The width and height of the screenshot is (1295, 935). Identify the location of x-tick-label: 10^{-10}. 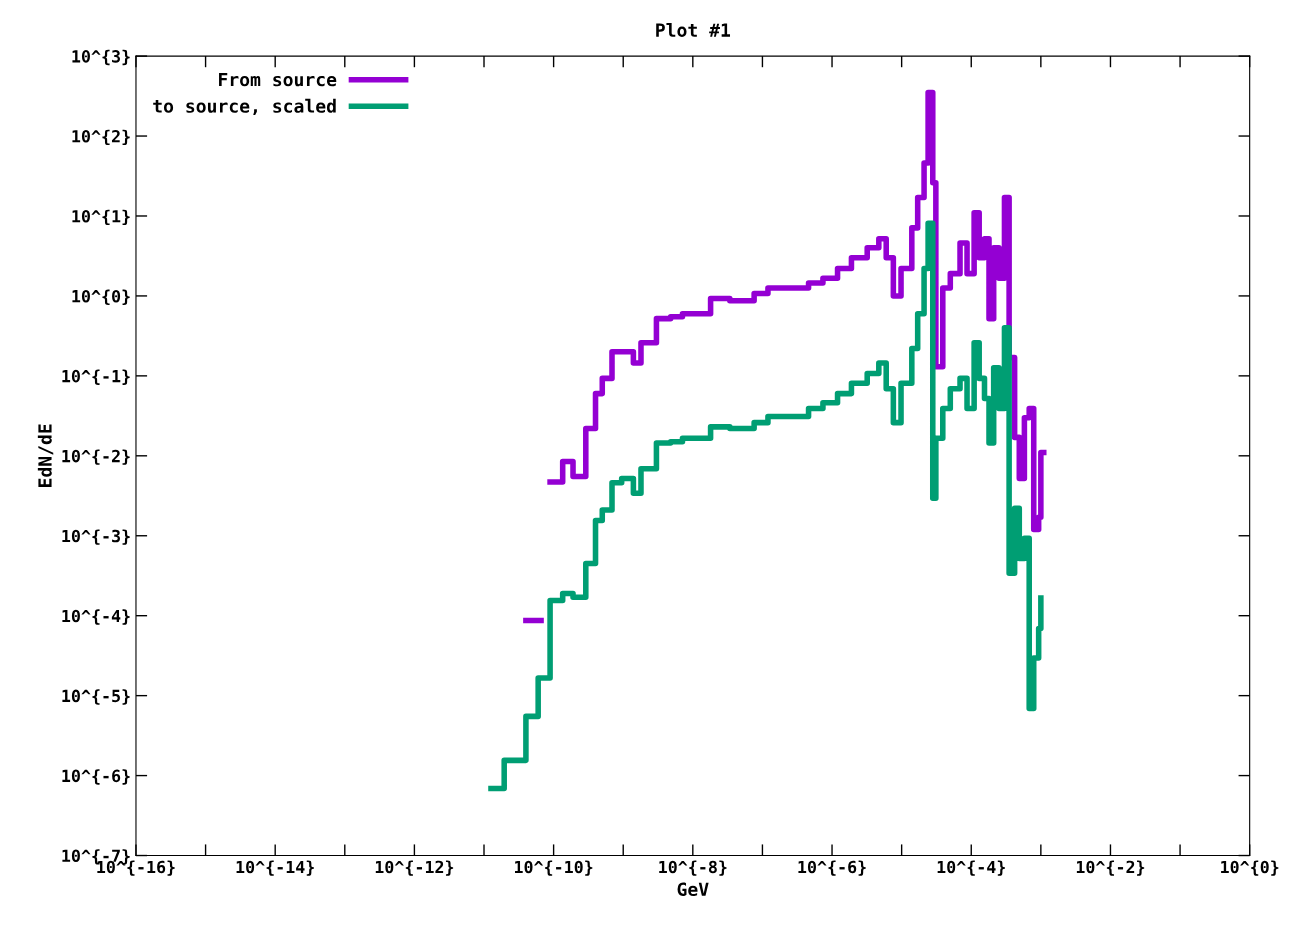
(554, 868).